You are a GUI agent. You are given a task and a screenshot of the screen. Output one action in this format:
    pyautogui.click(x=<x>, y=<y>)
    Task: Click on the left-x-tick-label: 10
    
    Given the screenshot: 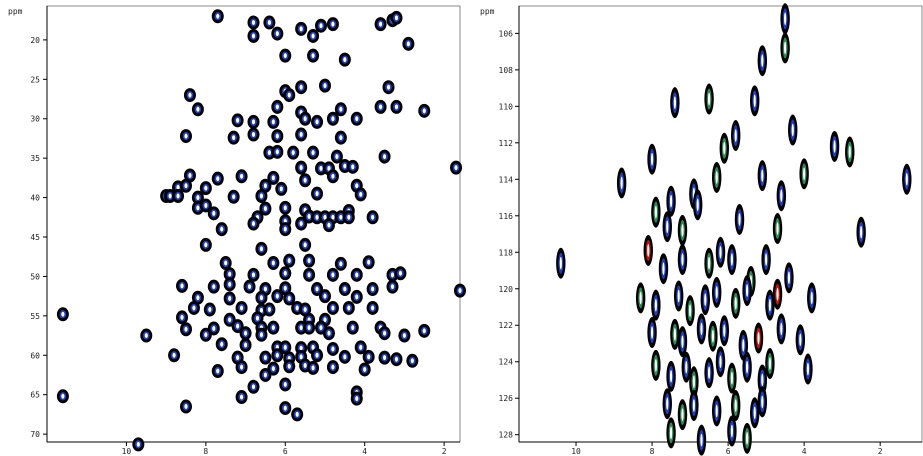 What is the action you would take?
    pyautogui.click(x=127, y=451)
    